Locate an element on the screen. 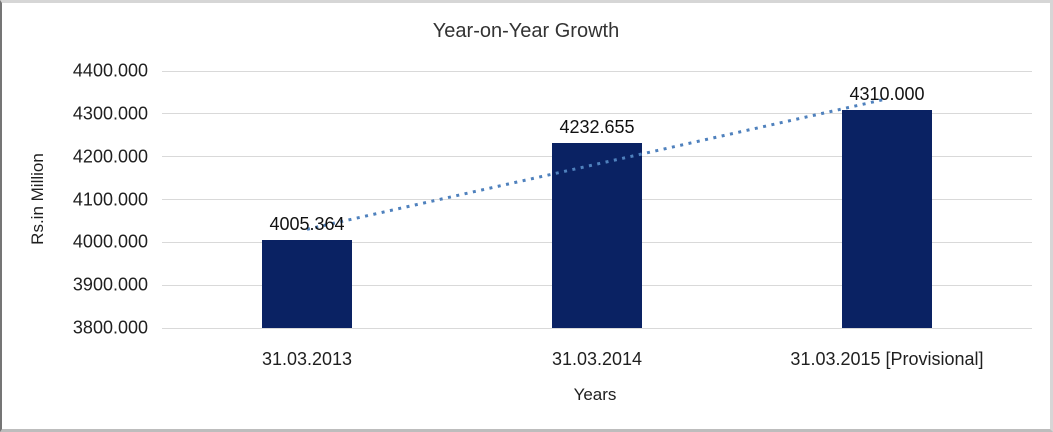 Image resolution: width=1053 pixels, height=432 pixels. y-axis-tick-label: 4100.000 is located at coordinates (110, 199).